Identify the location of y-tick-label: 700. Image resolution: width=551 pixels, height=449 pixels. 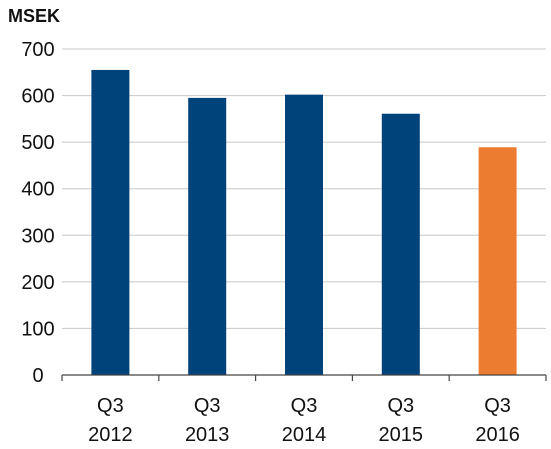
(37, 50).